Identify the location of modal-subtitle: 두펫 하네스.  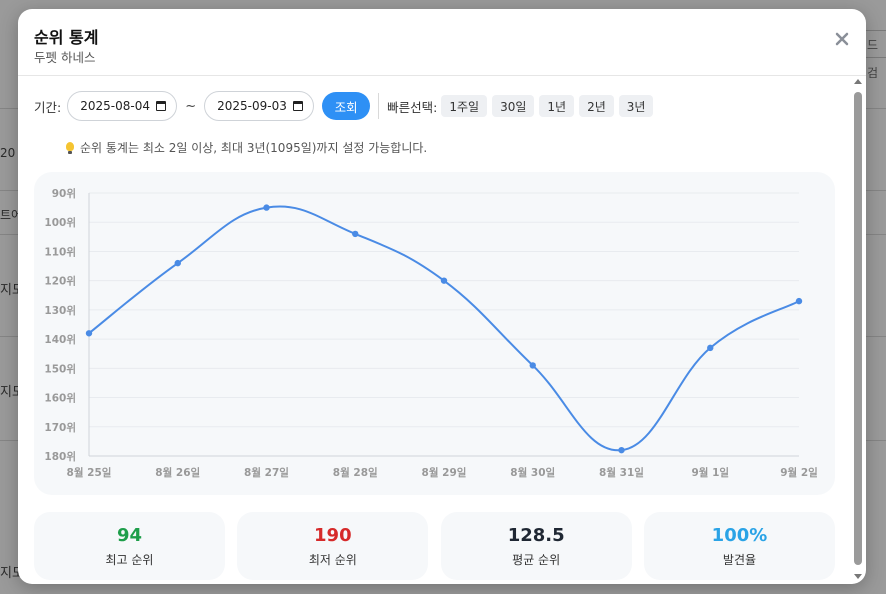
(65, 57).